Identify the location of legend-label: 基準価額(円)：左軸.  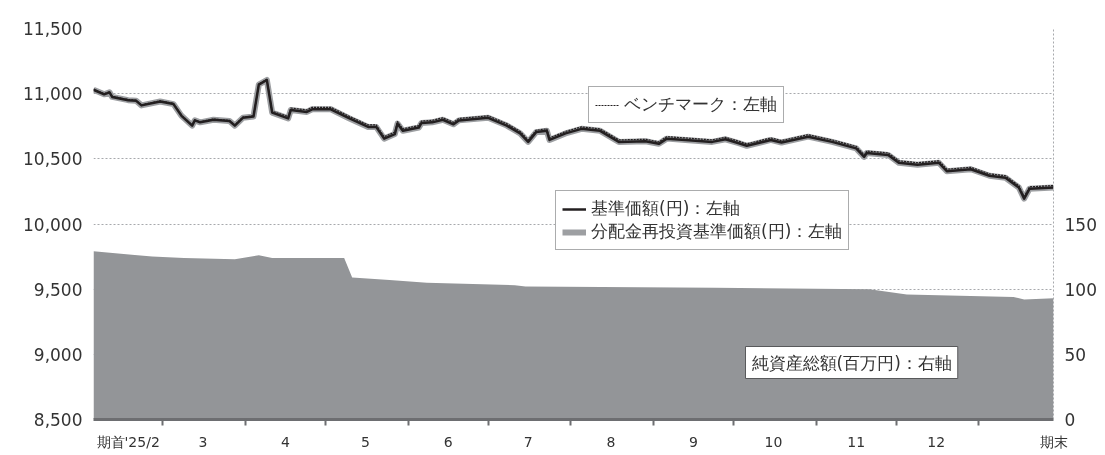
(666, 208).